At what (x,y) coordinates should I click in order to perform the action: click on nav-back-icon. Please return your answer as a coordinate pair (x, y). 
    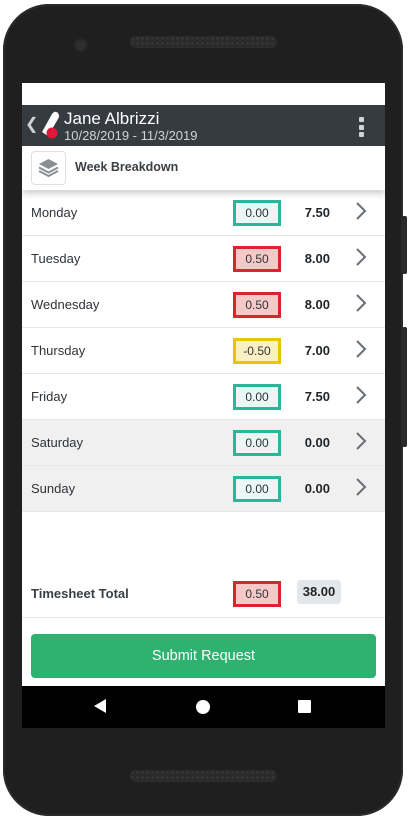
    Looking at the image, I should click on (100, 706).